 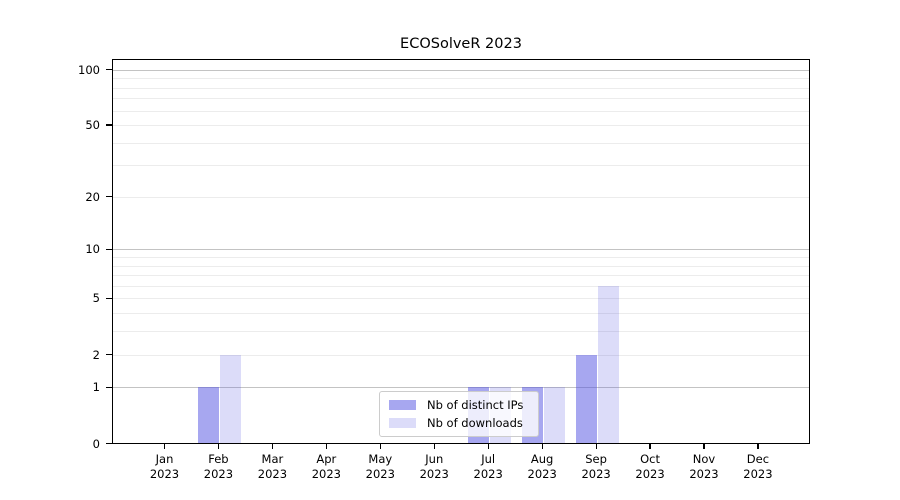 I want to click on x-tick-label-line: Sep, so click(x=596, y=459).